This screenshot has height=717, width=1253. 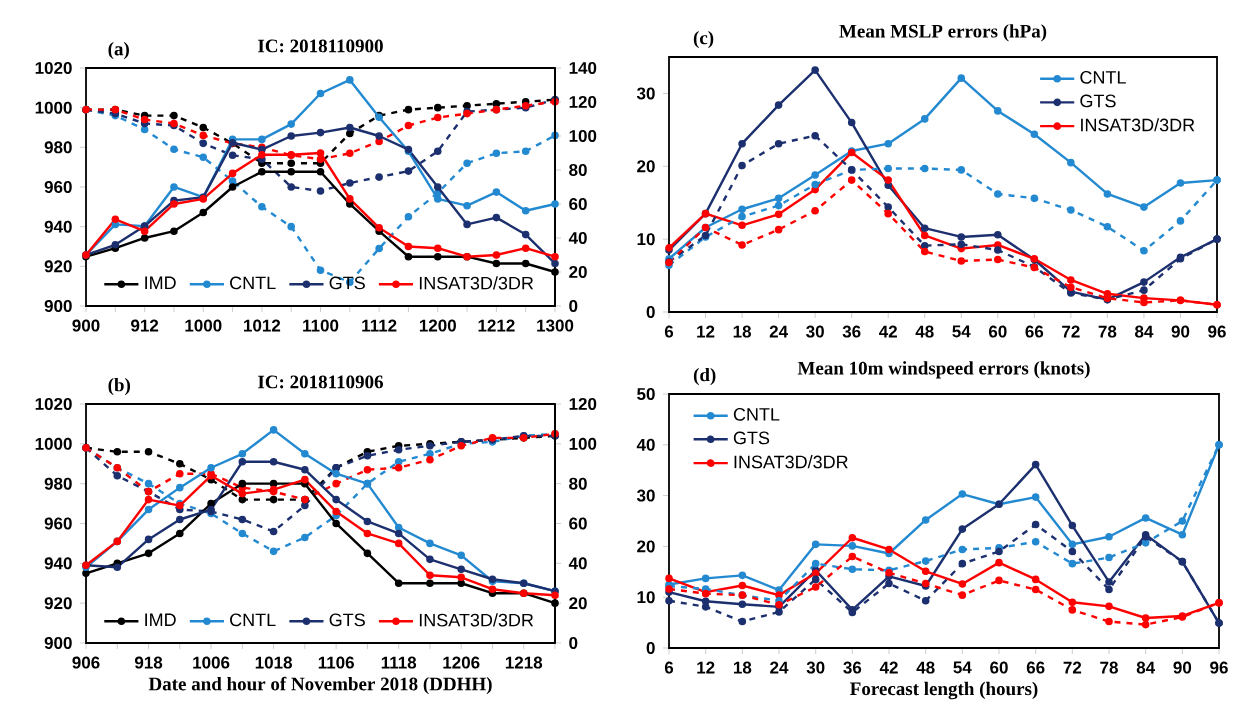 What do you see at coordinates (86, 662) in the screenshot?
I see `x-tick-label: 906` at bounding box center [86, 662].